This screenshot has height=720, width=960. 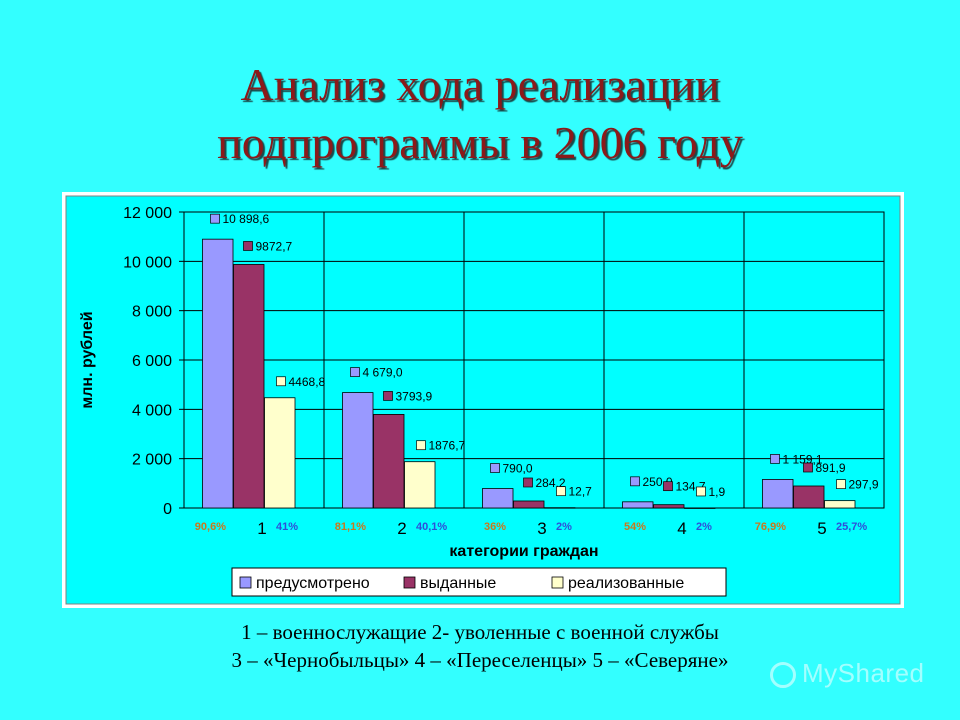 I want to click on issued-percent: 54%, so click(x=635, y=527).